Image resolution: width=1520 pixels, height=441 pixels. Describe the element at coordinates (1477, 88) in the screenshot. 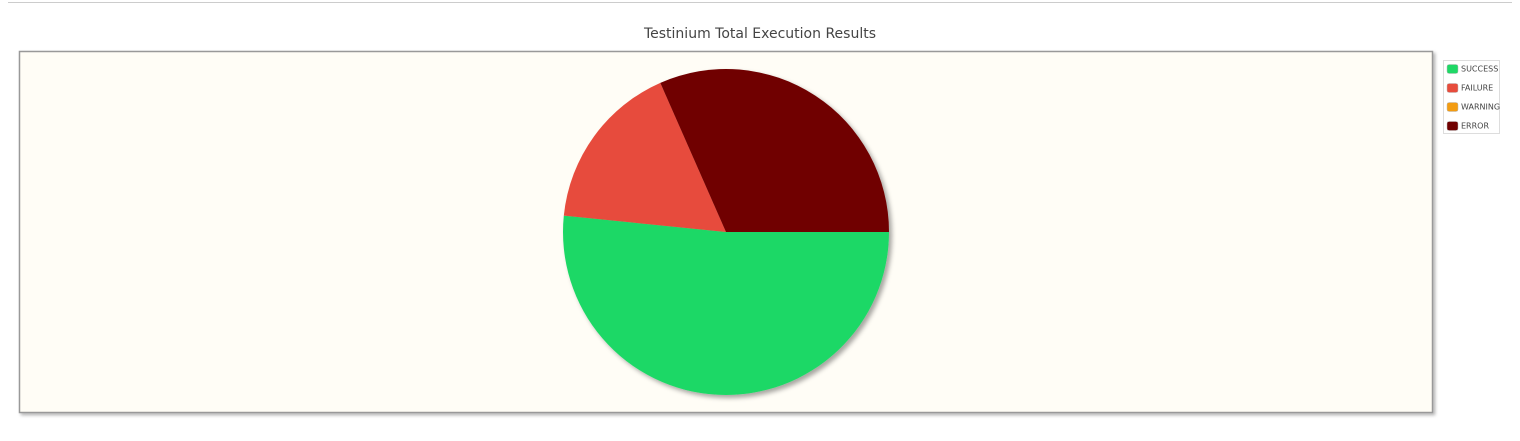

I see `legend-label: FAILURE` at that location.